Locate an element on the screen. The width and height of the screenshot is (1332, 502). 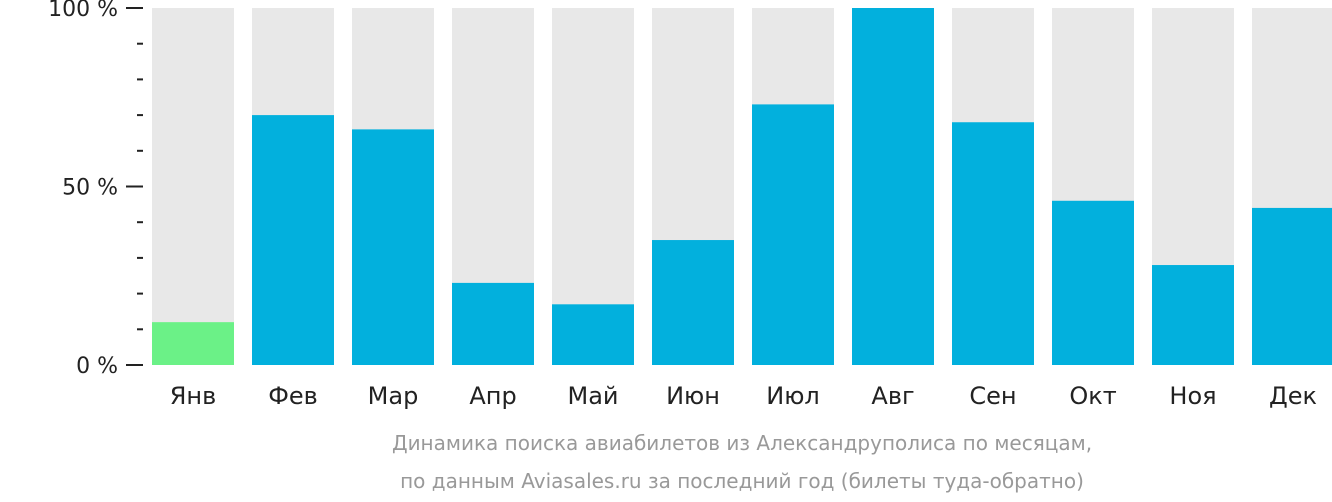
x-tick-label: Май is located at coordinates (592, 396).